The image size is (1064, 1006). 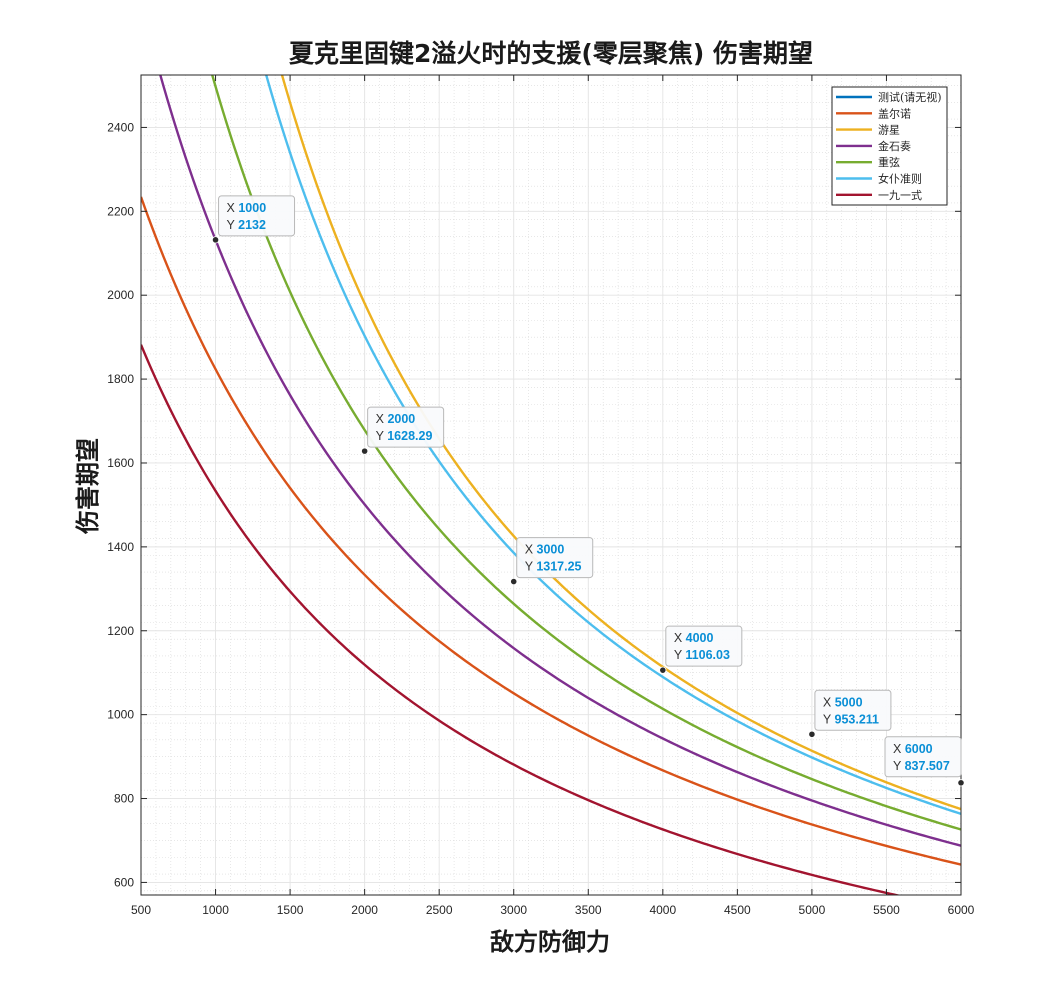 I want to click on datatip-x-row: X 1000, so click(x=247, y=208).